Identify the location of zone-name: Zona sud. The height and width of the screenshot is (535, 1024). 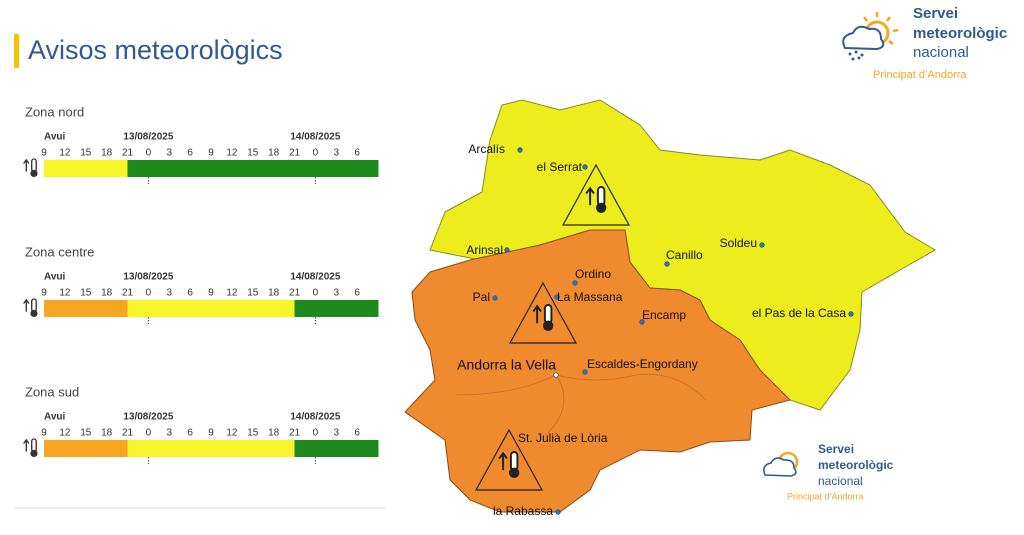
(52, 391).